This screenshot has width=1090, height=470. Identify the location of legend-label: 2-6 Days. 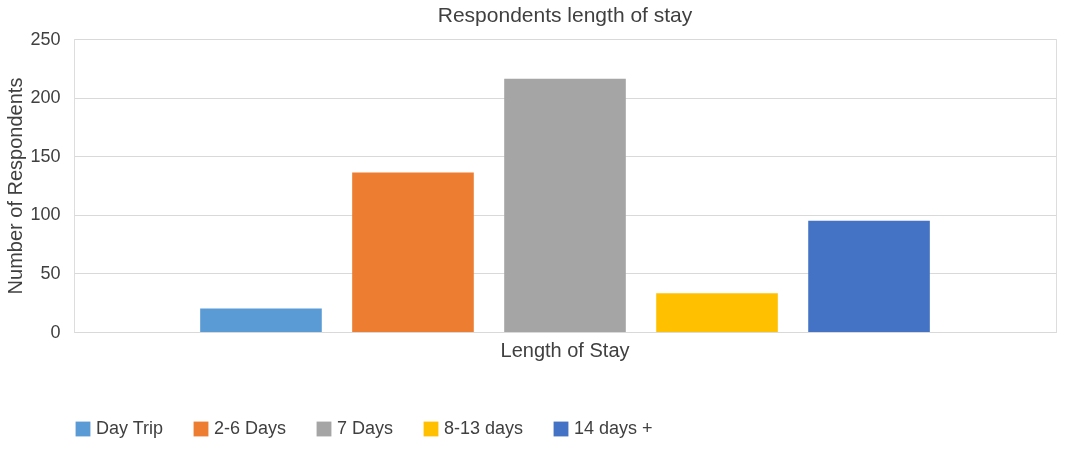
(250, 428).